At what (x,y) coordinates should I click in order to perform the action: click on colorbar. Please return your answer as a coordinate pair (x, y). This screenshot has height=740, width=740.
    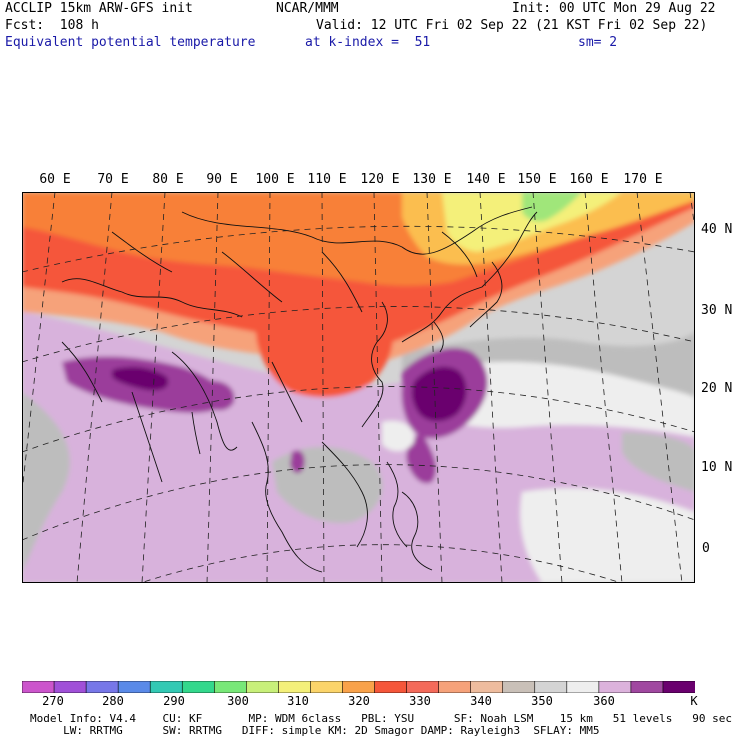
    Looking at the image, I should click on (358, 687).